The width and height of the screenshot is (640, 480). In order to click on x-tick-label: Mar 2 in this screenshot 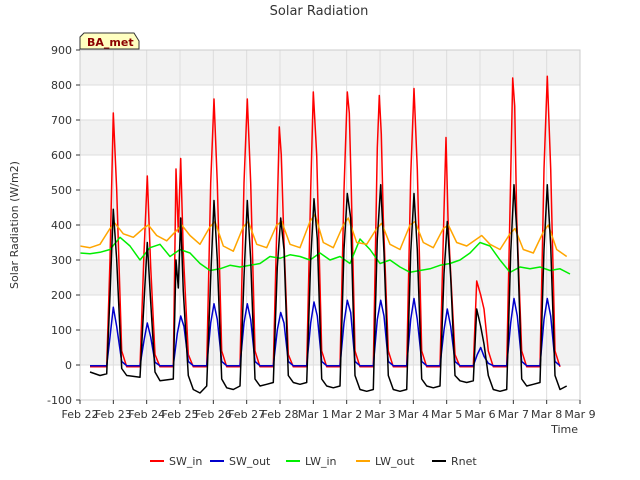, I will do `click(346, 414)`.